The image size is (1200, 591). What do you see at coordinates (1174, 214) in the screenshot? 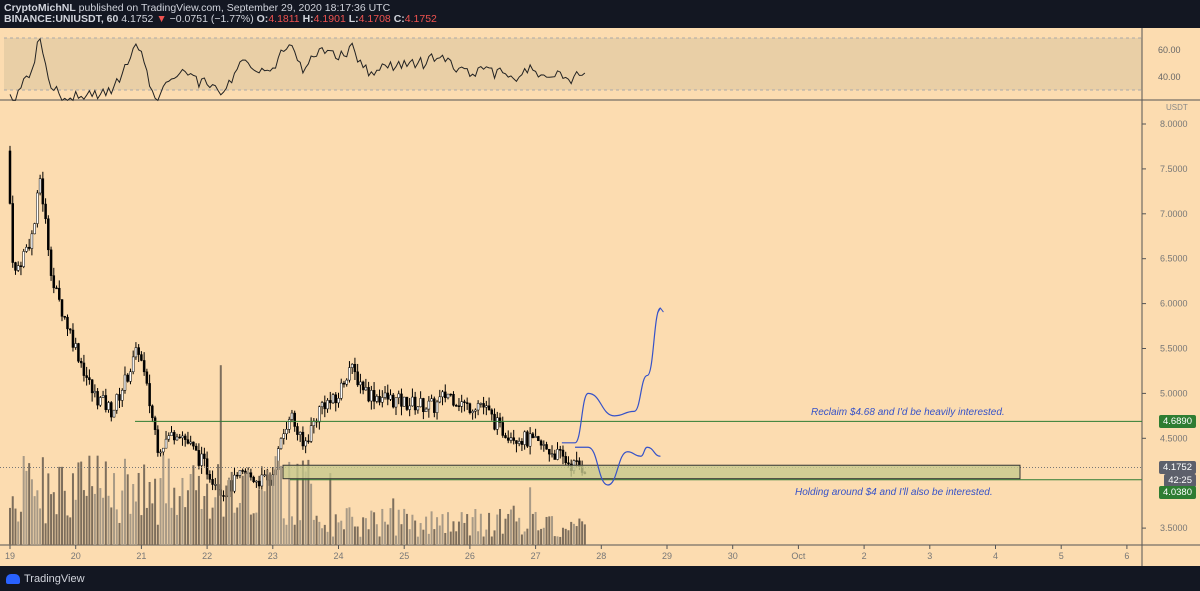
I see `y-tick-label: 7.0000` at bounding box center [1174, 214].